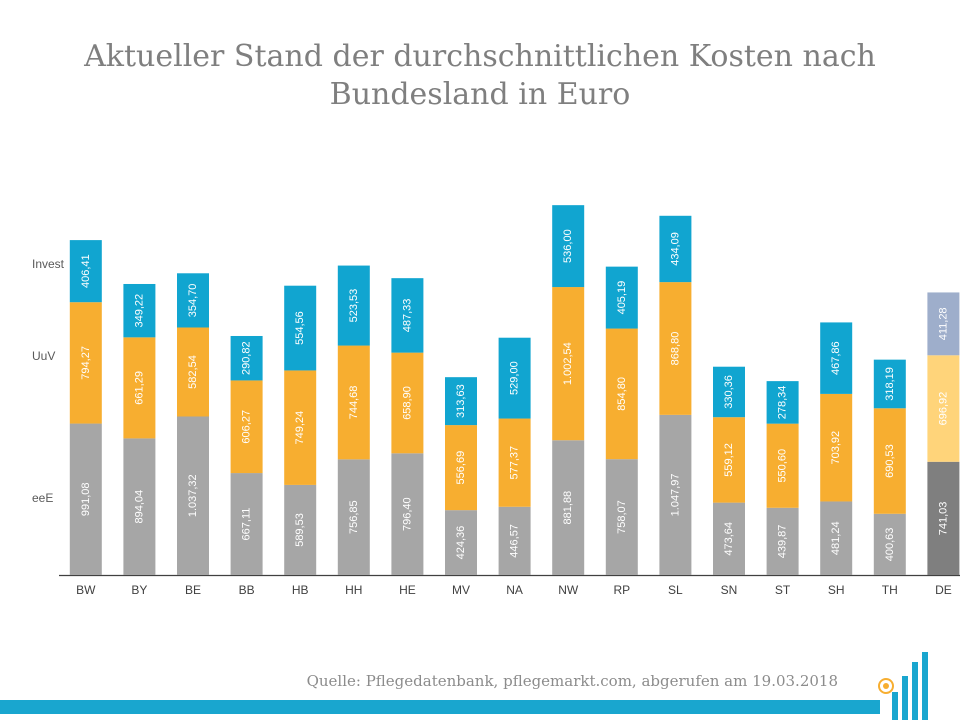 The height and width of the screenshot is (720, 960). I want to click on x-tick-label-bw: BW, so click(86, 590).